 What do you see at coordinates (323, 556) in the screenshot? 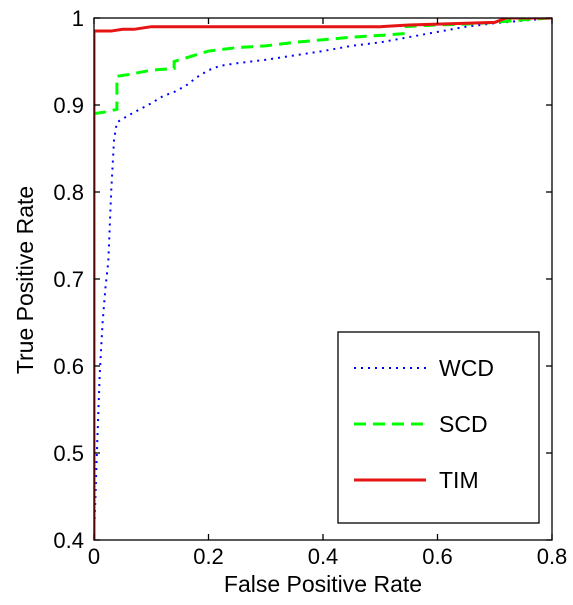
I see `x-tick-label: 0.4` at bounding box center [323, 556].